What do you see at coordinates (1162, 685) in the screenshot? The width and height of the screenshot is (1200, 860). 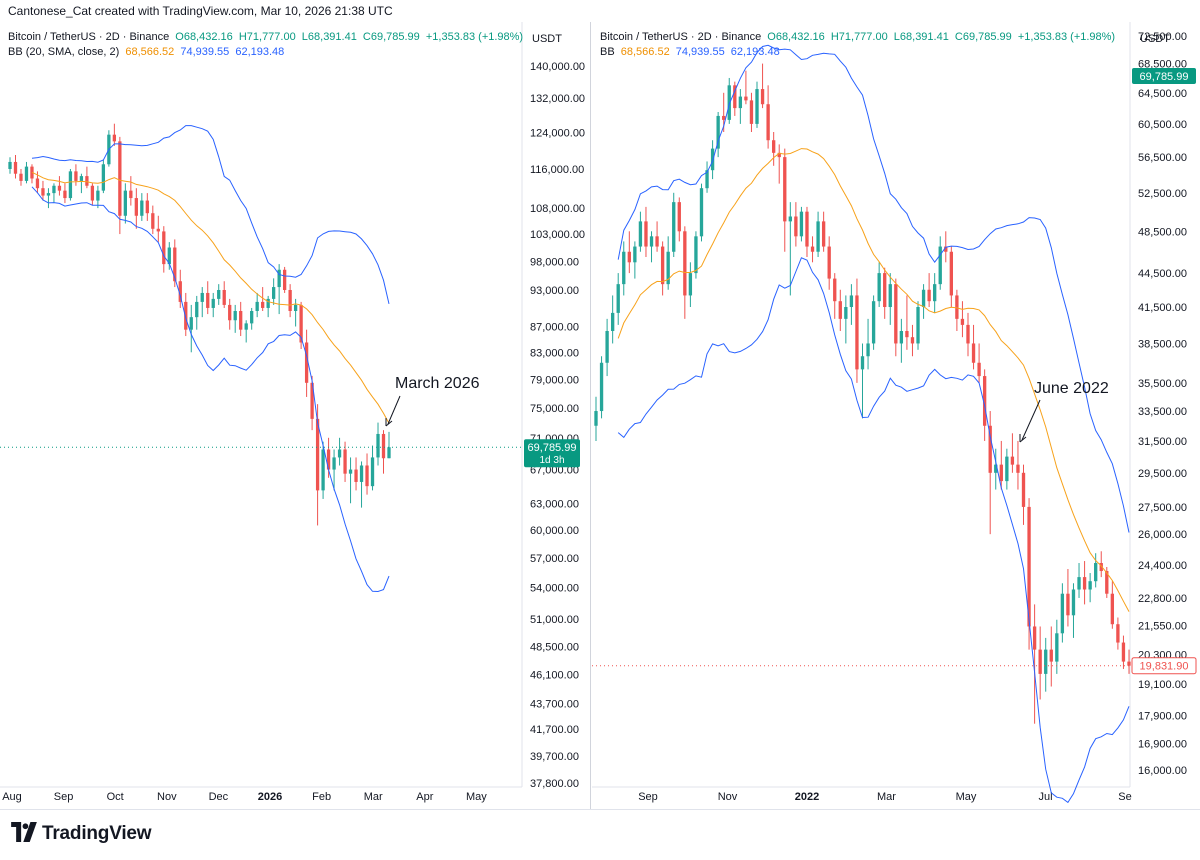 I see `y-tick-label: 19,100.00` at bounding box center [1162, 685].